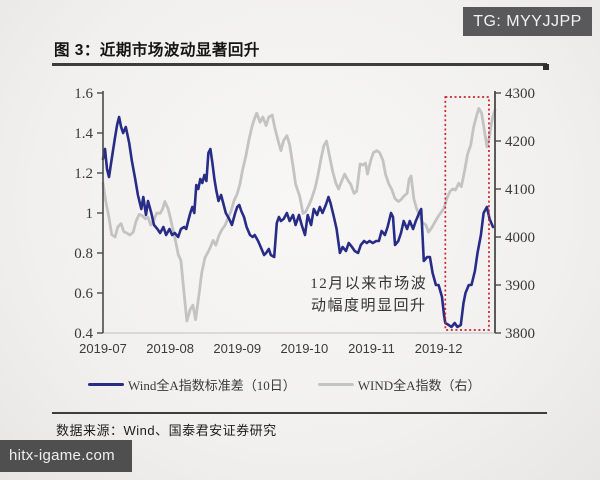 This screenshot has height=480, width=600. What do you see at coordinates (90, 214) in the screenshot?
I see `left-axis-tick-label: 1` at bounding box center [90, 214].